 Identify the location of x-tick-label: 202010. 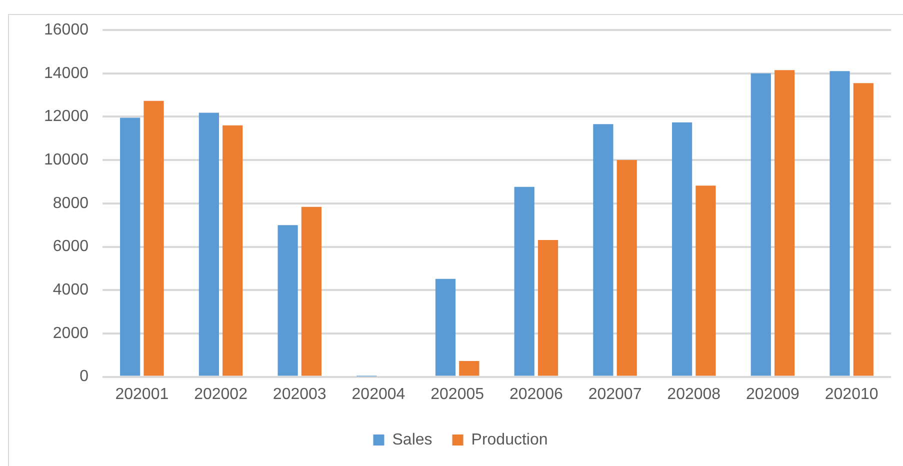
(851, 394).